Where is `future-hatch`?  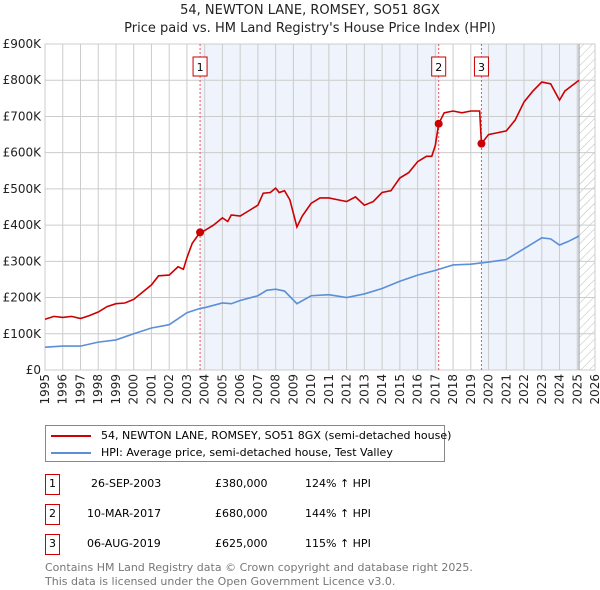 future-hatch is located at coordinates (587, 207).